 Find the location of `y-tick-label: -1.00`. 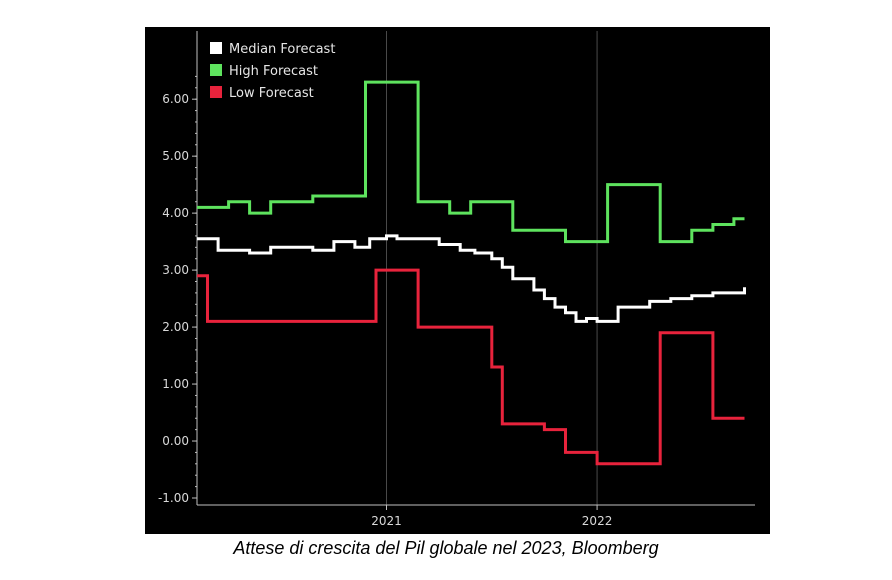

y-tick-label: -1.00 is located at coordinates (173, 498).